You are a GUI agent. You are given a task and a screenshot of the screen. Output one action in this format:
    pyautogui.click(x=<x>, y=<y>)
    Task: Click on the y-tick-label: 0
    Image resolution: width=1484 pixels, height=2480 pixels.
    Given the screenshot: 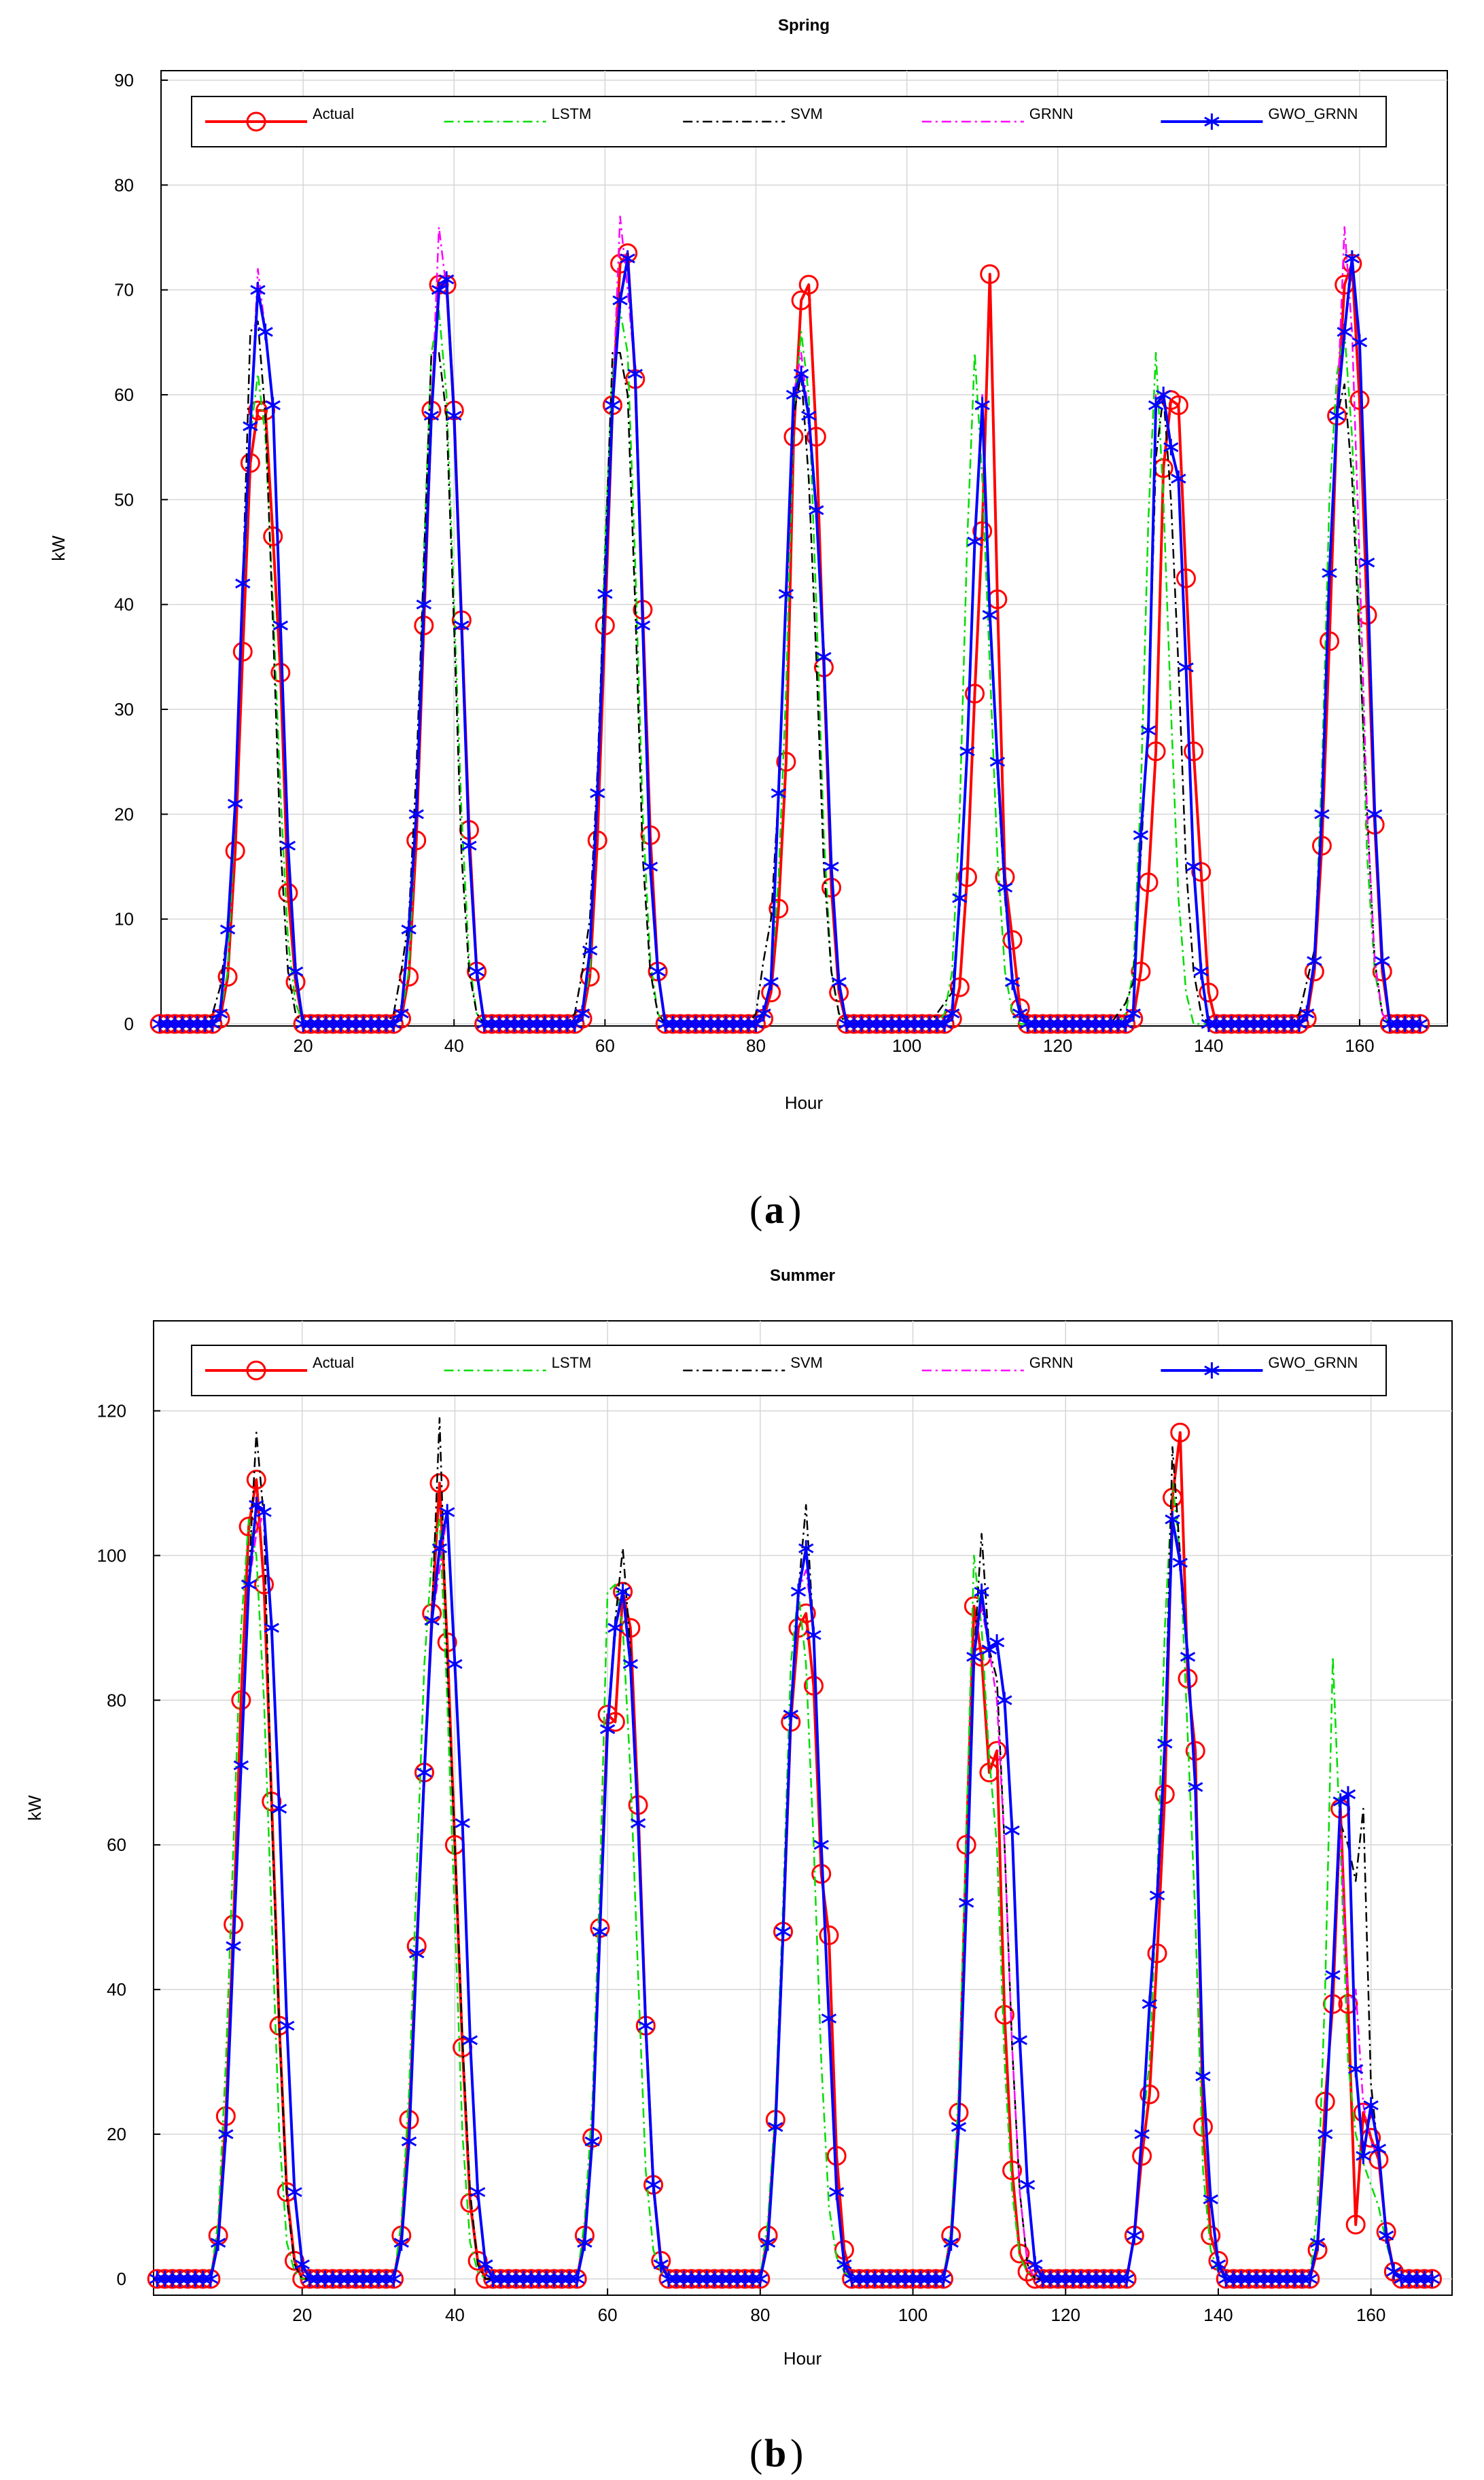 What is the action you would take?
    pyautogui.click(x=121, y=2279)
    